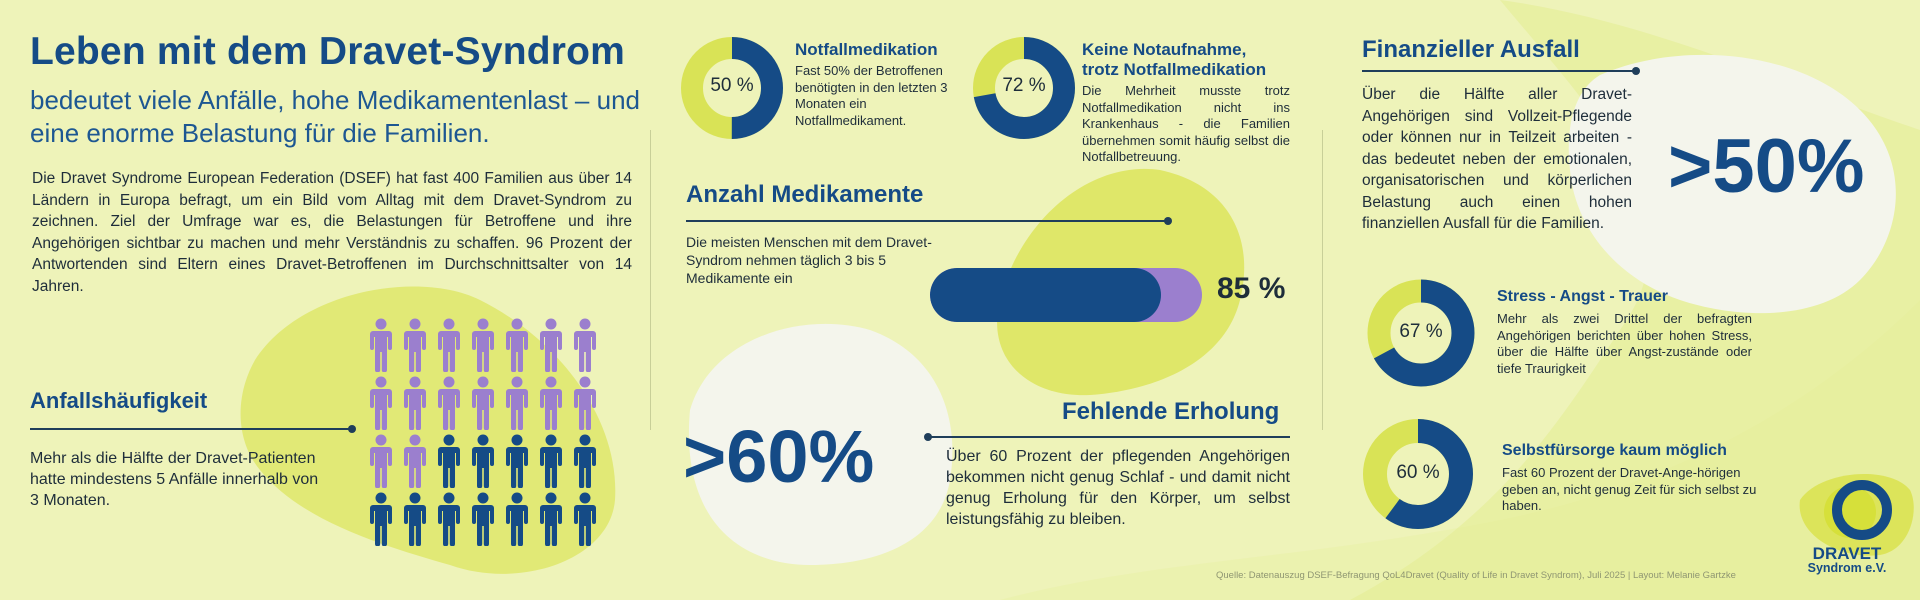 The height and width of the screenshot is (600, 1920). I want to click on no-admission-heading-line2: trotz Notfallmedikation, so click(1174, 69).